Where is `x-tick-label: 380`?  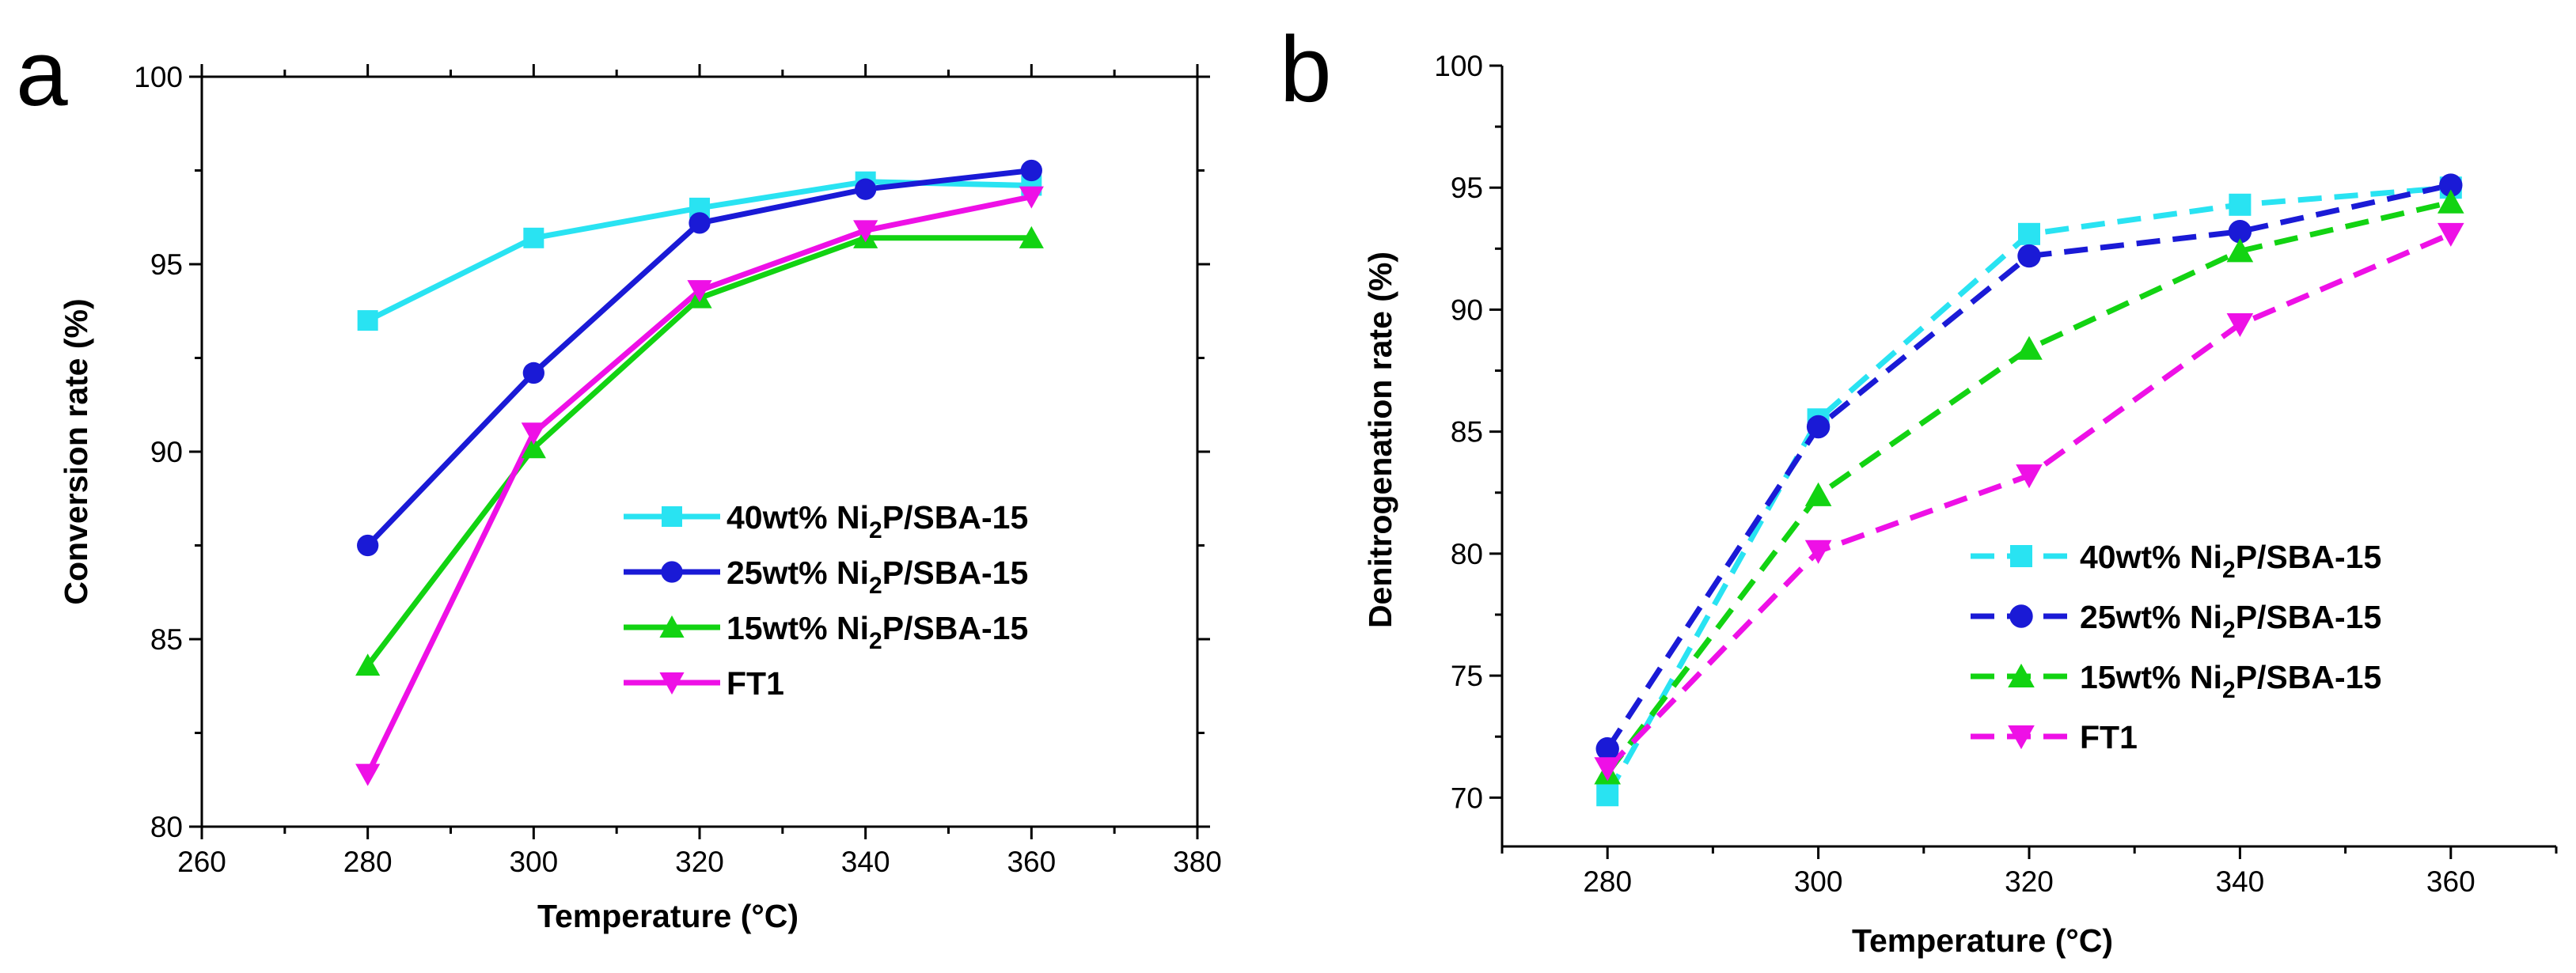
x-tick-label: 380 is located at coordinates (1197, 862).